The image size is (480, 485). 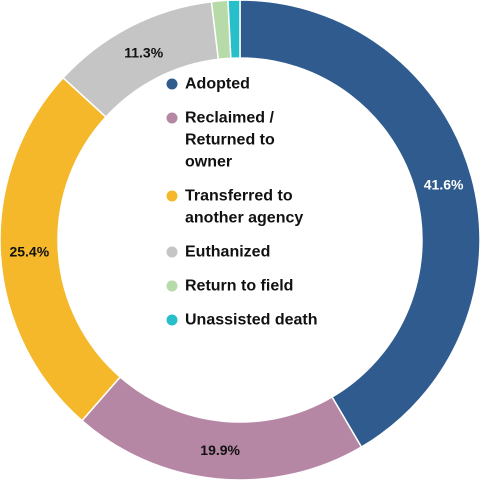 I want to click on legend-marker-reclaimed, so click(x=172, y=118).